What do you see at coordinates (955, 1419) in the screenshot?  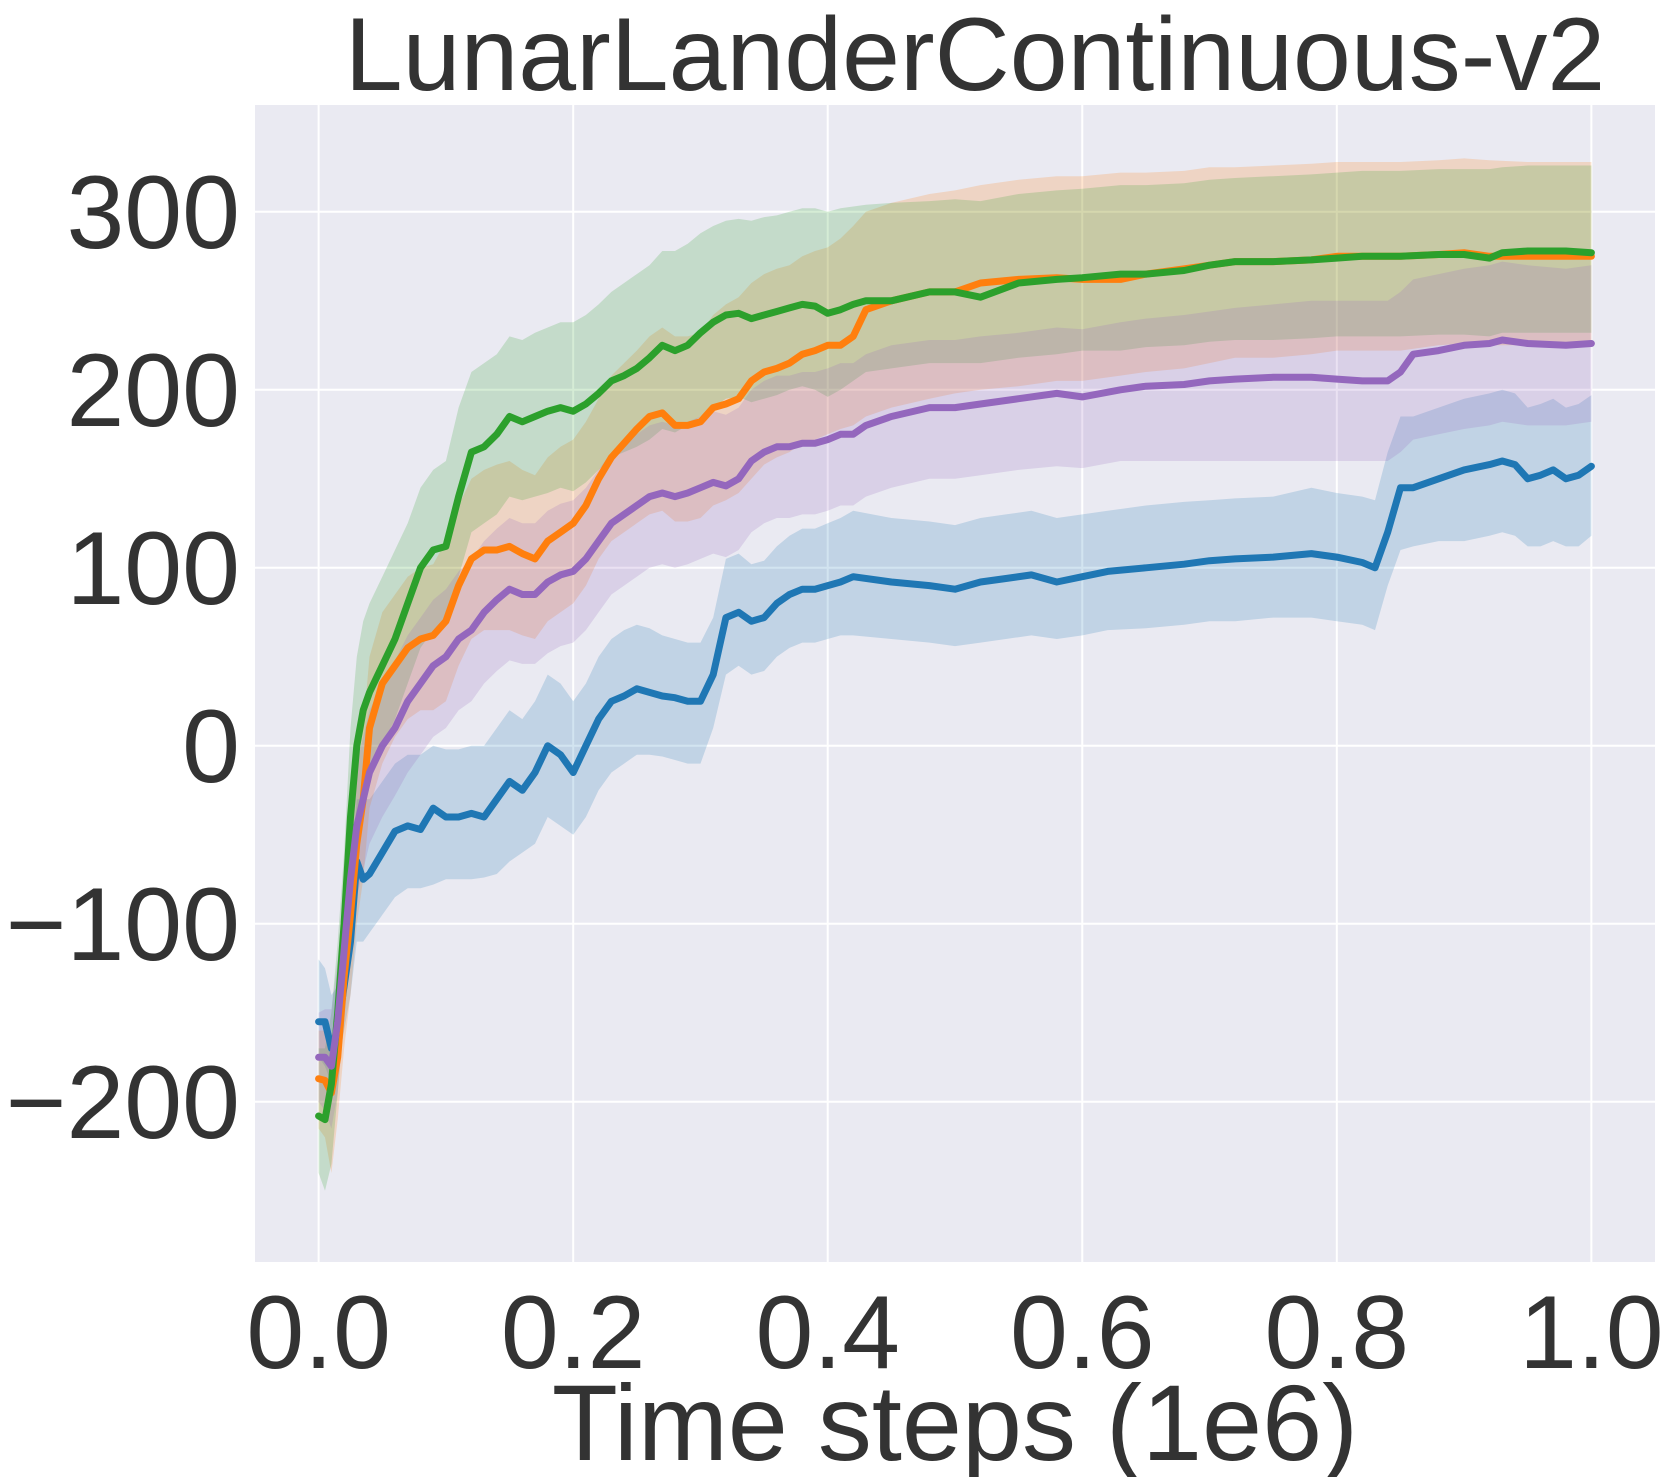 I see `x-axis-label: Time steps (1e6)` at bounding box center [955, 1419].